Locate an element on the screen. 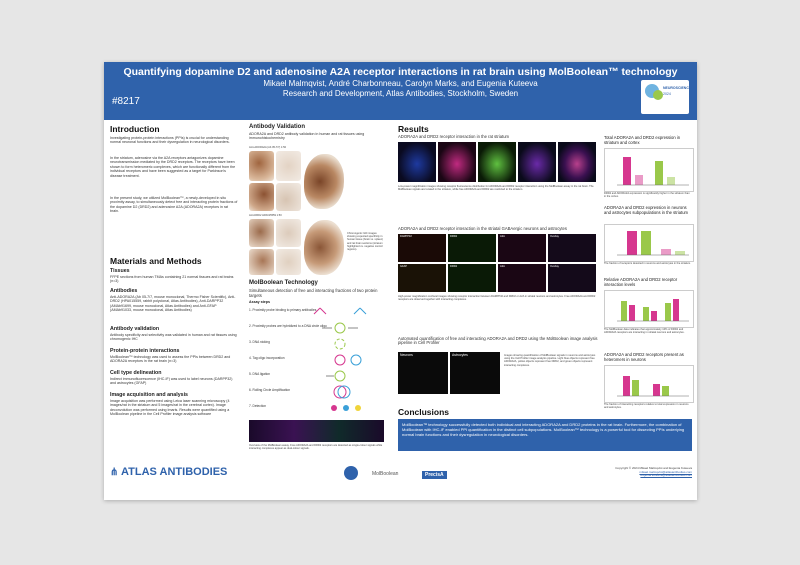 The height and width of the screenshot is (565, 800). methods-subheading: Protein-protein interactions is located at coordinates (145, 351).